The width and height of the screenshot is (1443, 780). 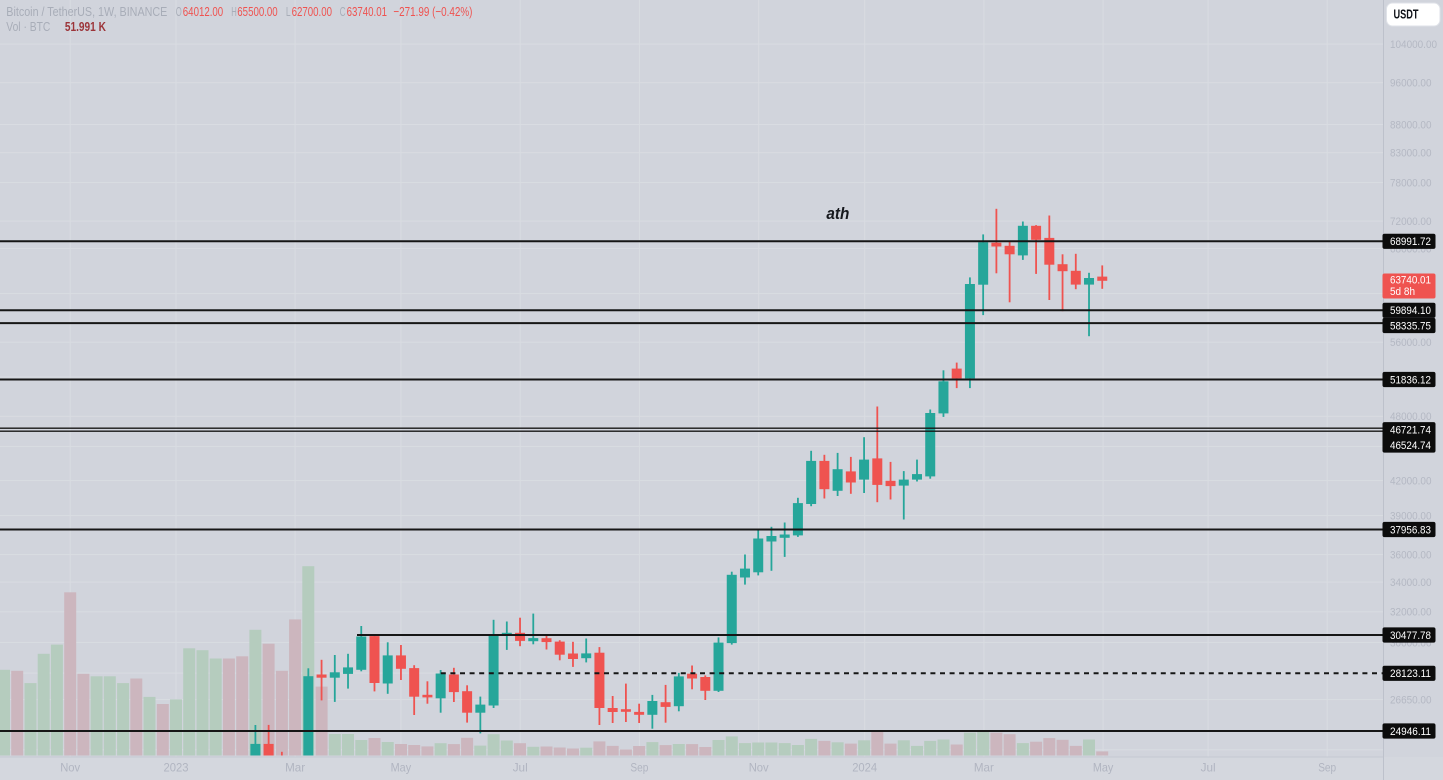 What do you see at coordinates (1410, 380) in the screenshot?
I see `svg-text: 51836.12` at bounding box center [1410, 380].